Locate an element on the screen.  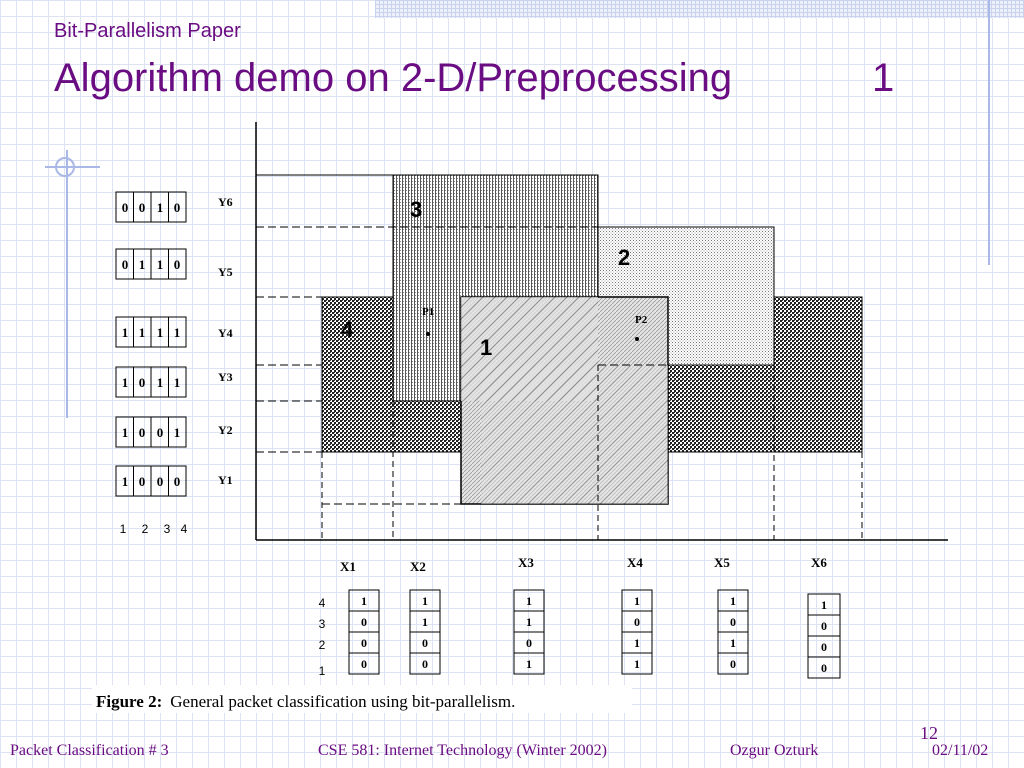
y6-bit-2: 0 is located at coordinates (142, 207).